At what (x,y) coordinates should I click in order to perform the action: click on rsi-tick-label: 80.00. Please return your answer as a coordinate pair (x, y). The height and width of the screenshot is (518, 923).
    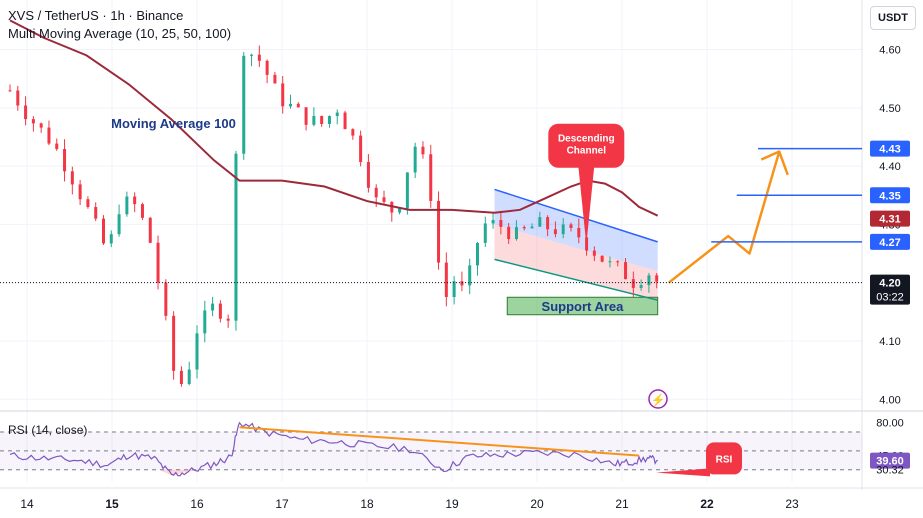
    Looking at the image, I should click on (890, 424).